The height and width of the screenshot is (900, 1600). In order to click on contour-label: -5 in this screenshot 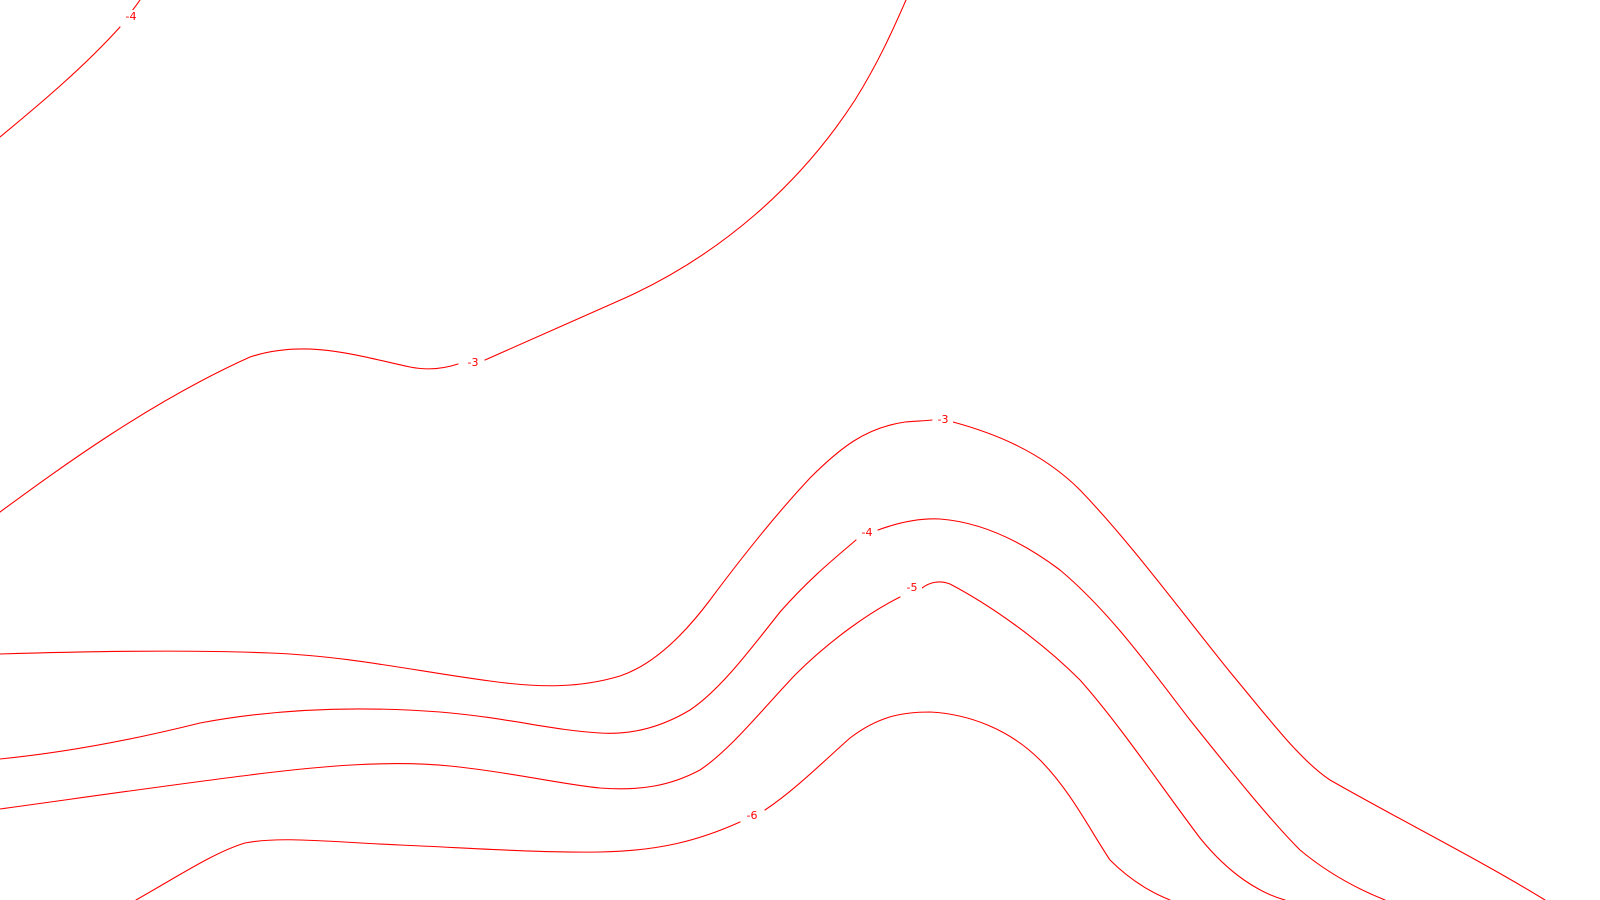, I will do `click(912, 587)`.